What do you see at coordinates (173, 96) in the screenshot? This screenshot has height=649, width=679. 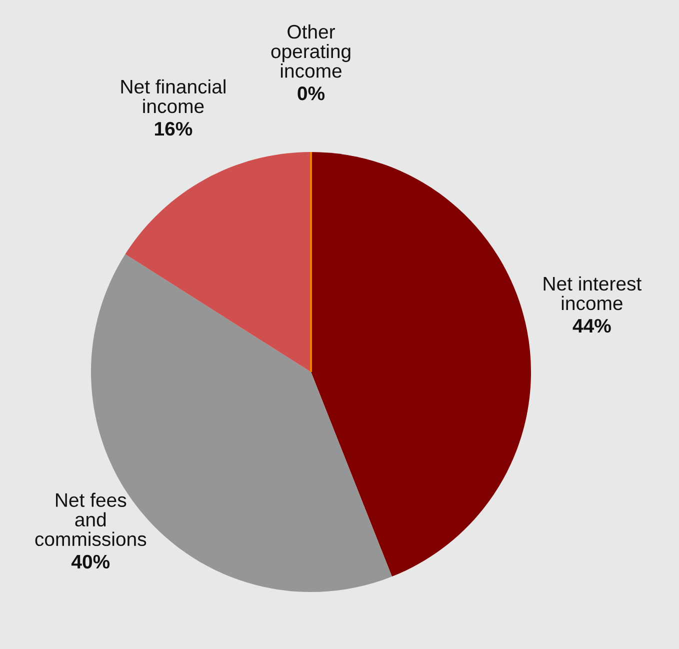 I see `slice-label: Net financial income` at bounding box center [173, 96].